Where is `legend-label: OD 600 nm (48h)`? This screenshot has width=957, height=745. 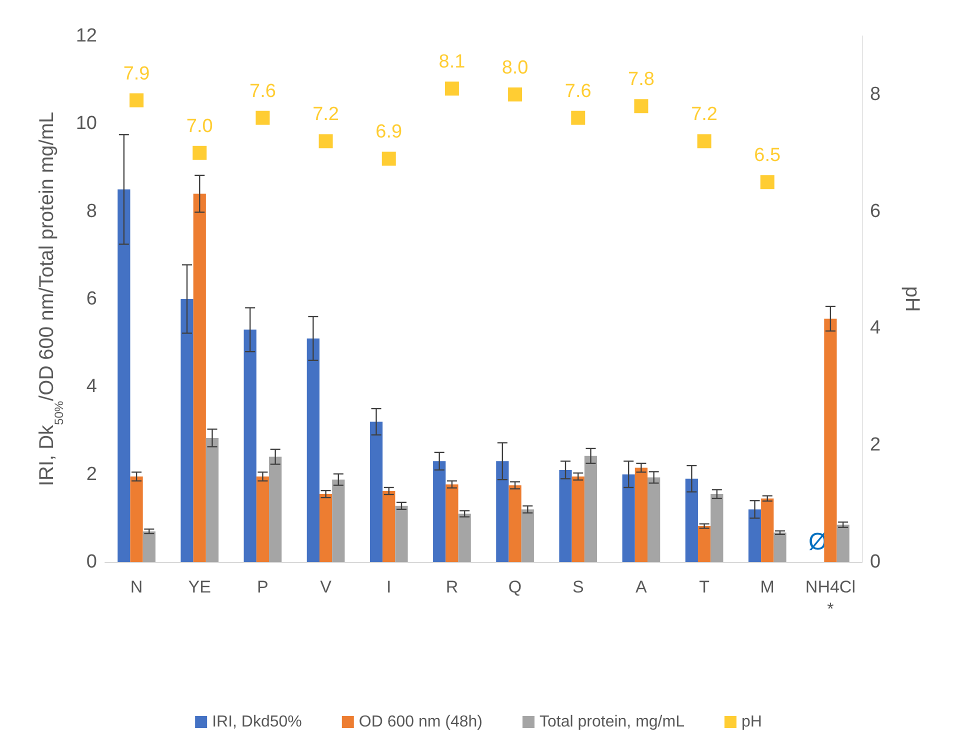 legend-label: OD 600 nm (48h) is located at coordinates (420, 722).